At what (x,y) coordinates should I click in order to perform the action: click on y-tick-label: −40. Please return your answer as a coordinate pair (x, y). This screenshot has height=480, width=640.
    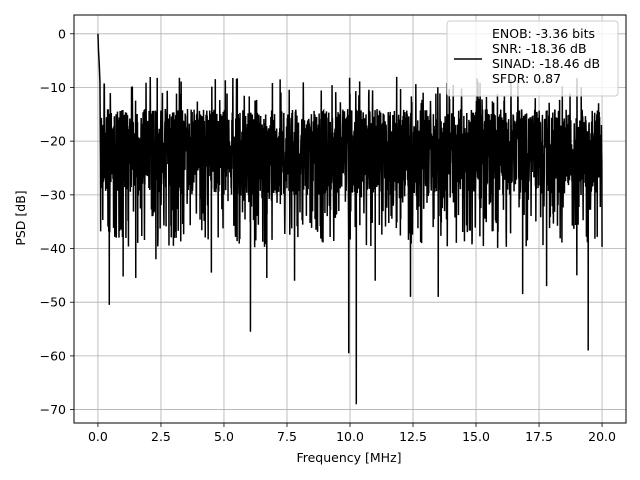
    Looking at the image, I should click on (53, 248).